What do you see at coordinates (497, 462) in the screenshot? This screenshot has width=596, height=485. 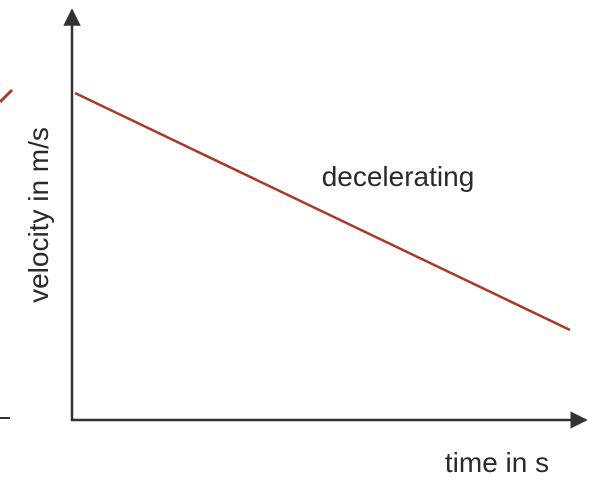 I see `x-axis-label: time in s` at bounding box center [497, 462].